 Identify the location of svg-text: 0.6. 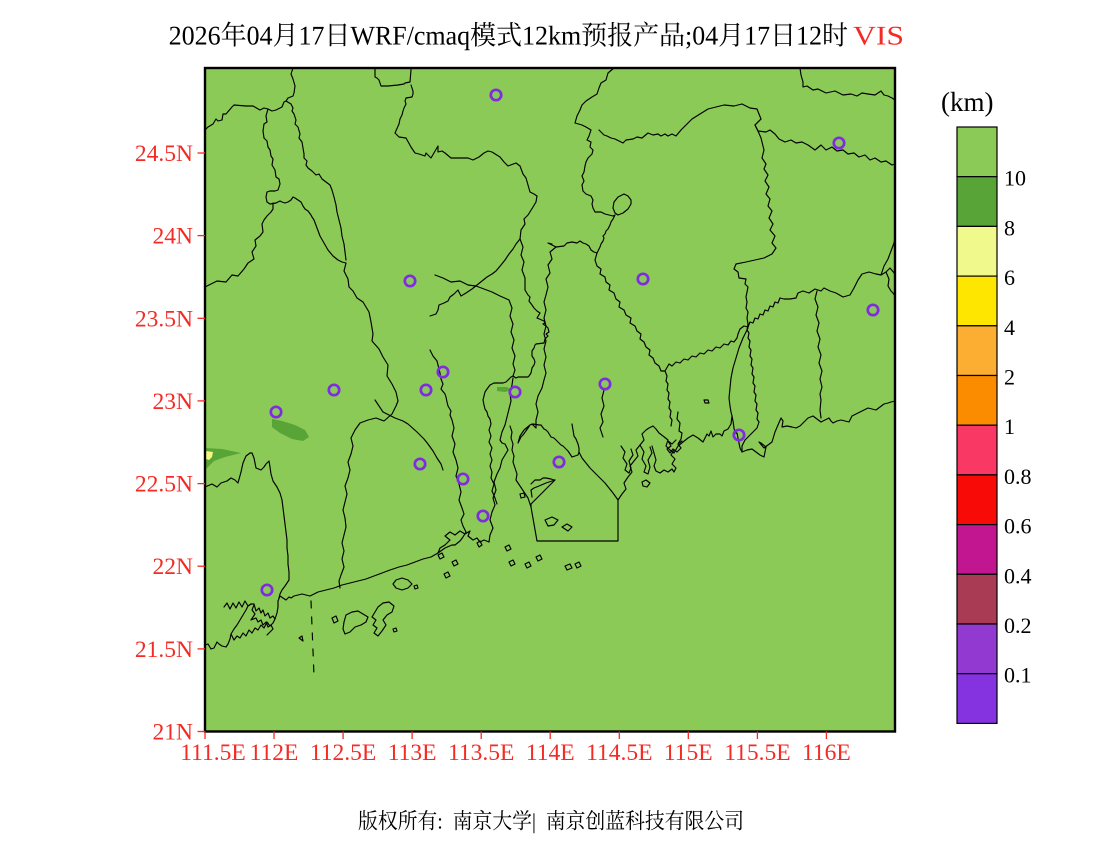
(1018, 526).